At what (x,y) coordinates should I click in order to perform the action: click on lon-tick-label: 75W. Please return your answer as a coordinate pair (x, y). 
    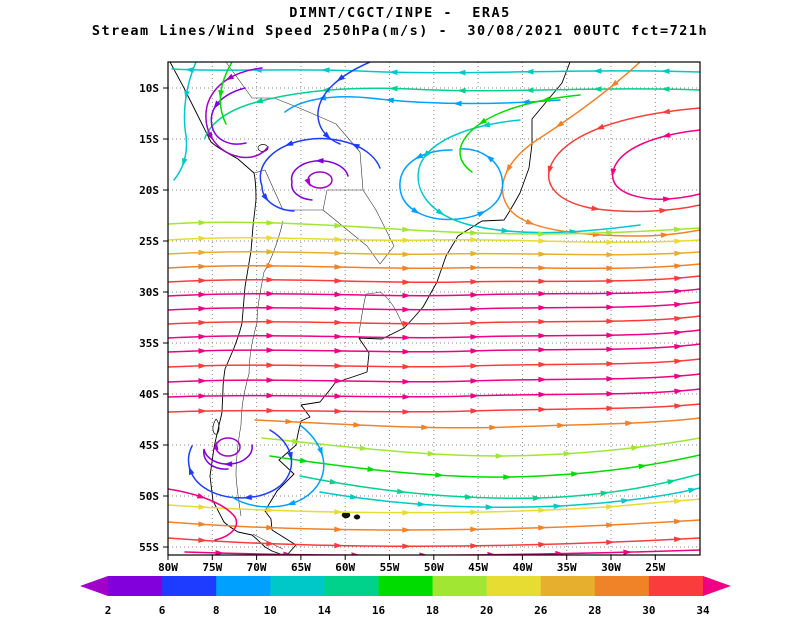
    Looking at the image, I should click on (212, 567).